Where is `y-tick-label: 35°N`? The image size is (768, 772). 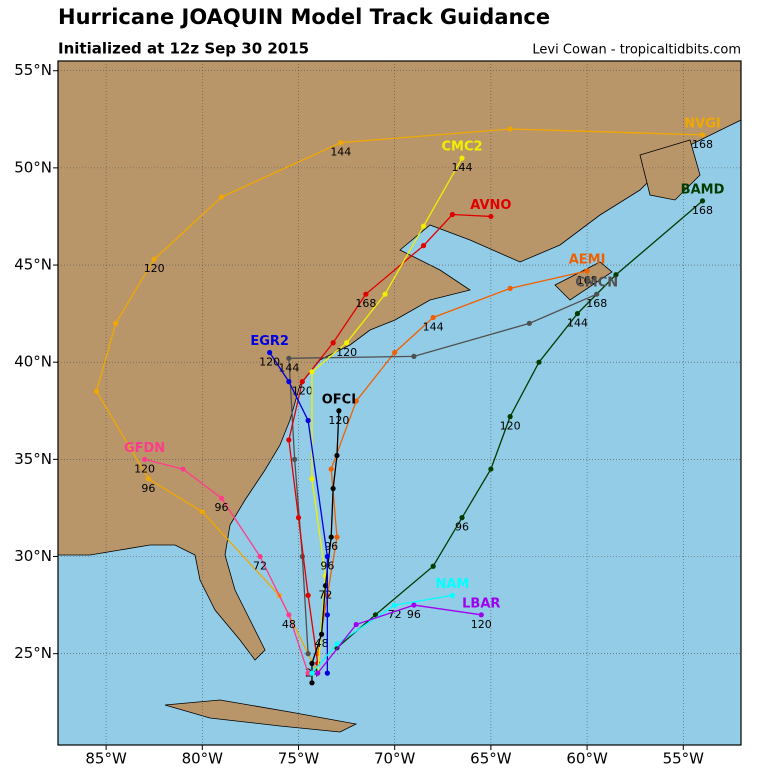
y-tick-label: 35°N is located at coordinates (33, 459).